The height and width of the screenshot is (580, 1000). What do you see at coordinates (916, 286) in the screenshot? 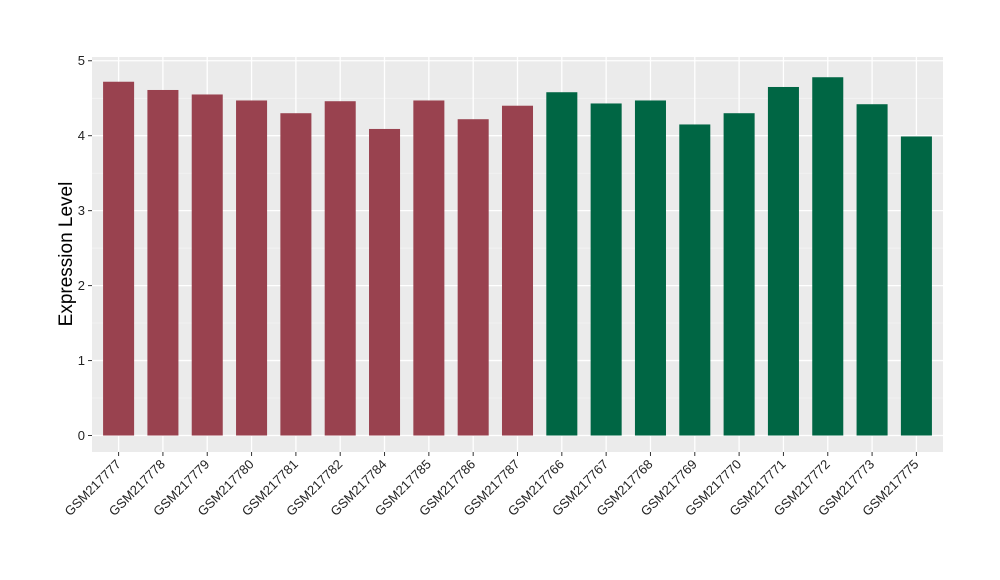
I see `bar-GSM217775` at bounding box center [916, 286].